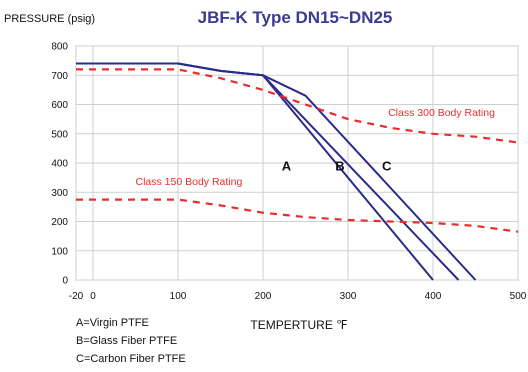  What do you see at coordinates (59, 47) in the screenshot?
I see `y-tick-label: 800` at bounding box center [59, 47].